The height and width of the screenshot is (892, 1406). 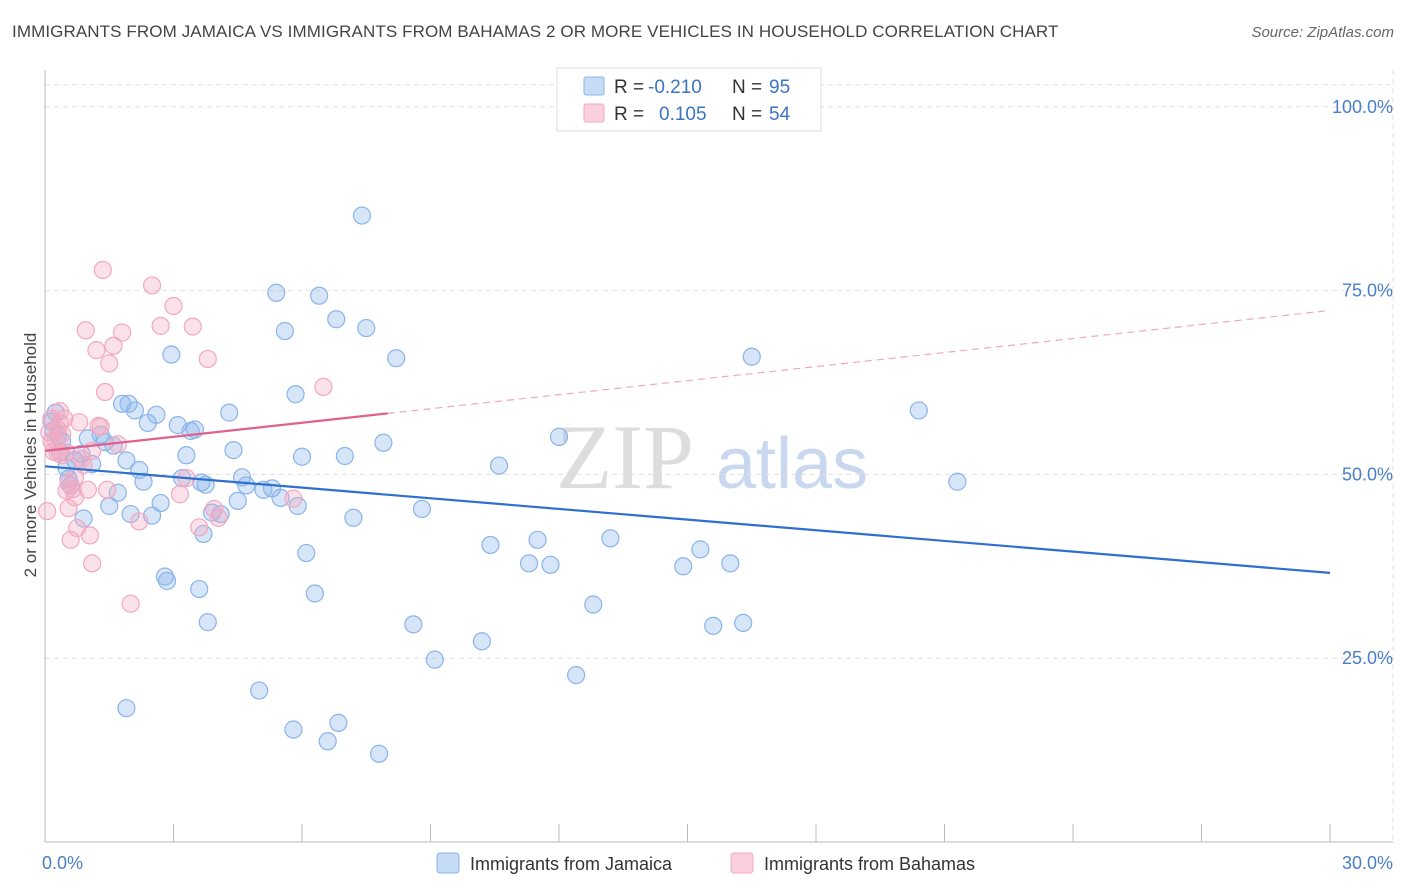 I want to click on y-axis-title: 2 or more Vehicles in Household, so click(x=30, y=455).